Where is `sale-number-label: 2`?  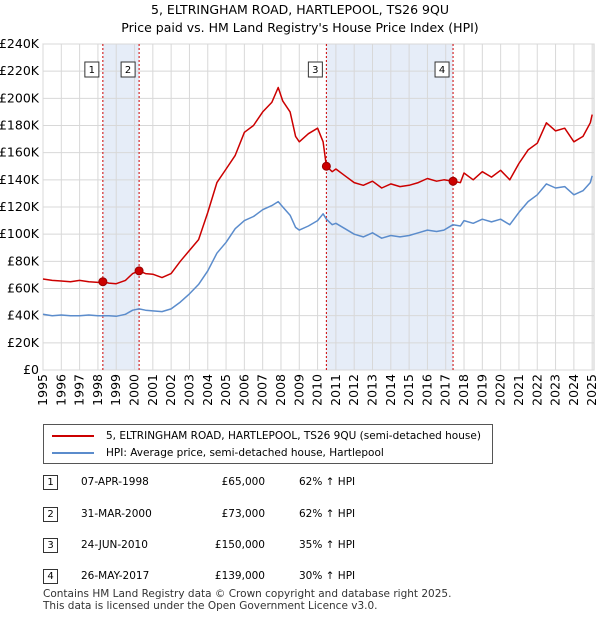 sale-number-label: 2 is located at coordinates (128, 70).